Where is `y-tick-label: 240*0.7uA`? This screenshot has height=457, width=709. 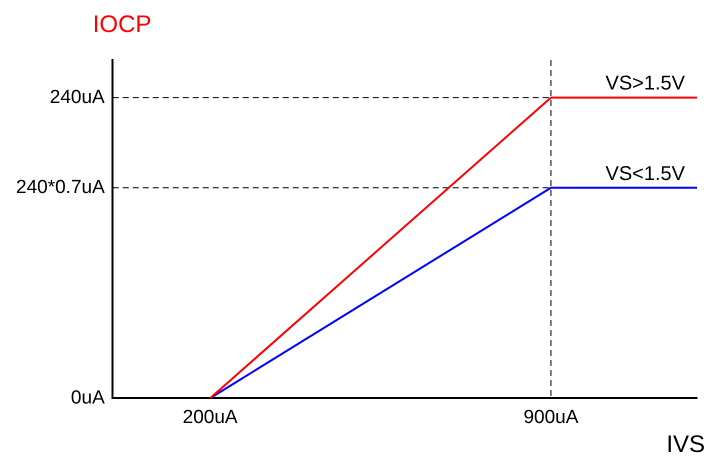
y-tick-label: 240*0.7uA is located at coordinates (61, 187).